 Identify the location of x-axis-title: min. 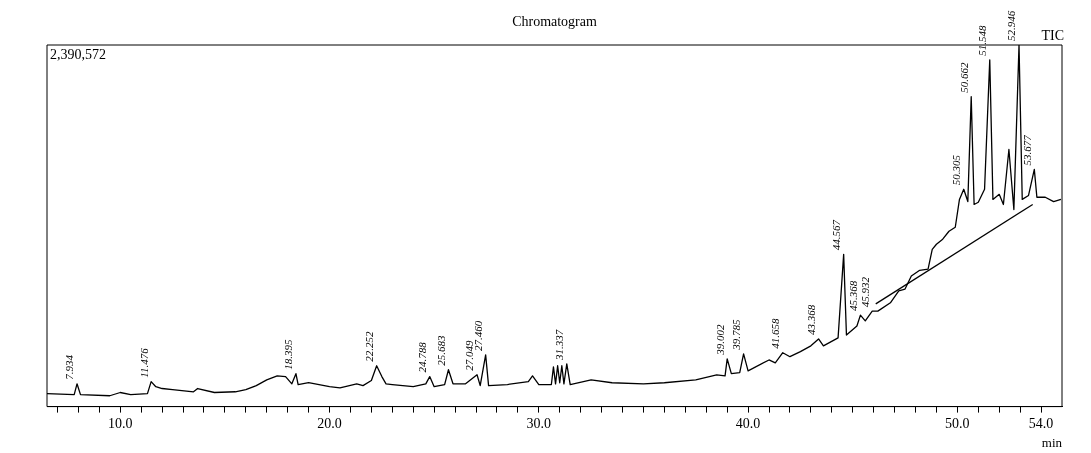
(1052, 442).